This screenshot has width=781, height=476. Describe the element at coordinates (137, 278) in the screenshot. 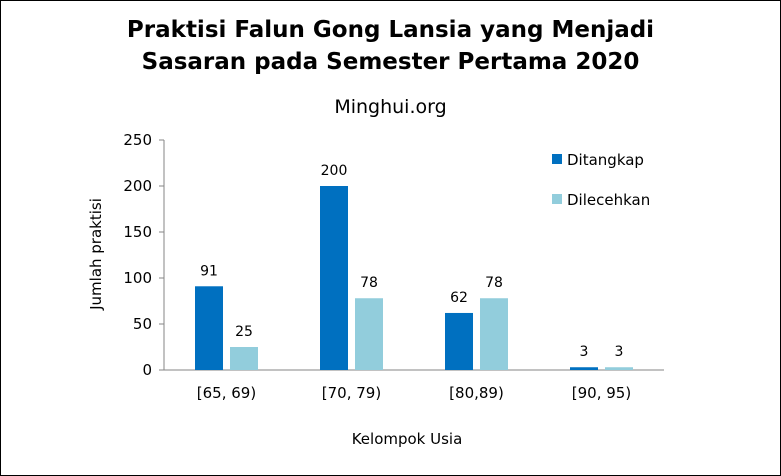

I see `y-tick-label: 100` at that location.